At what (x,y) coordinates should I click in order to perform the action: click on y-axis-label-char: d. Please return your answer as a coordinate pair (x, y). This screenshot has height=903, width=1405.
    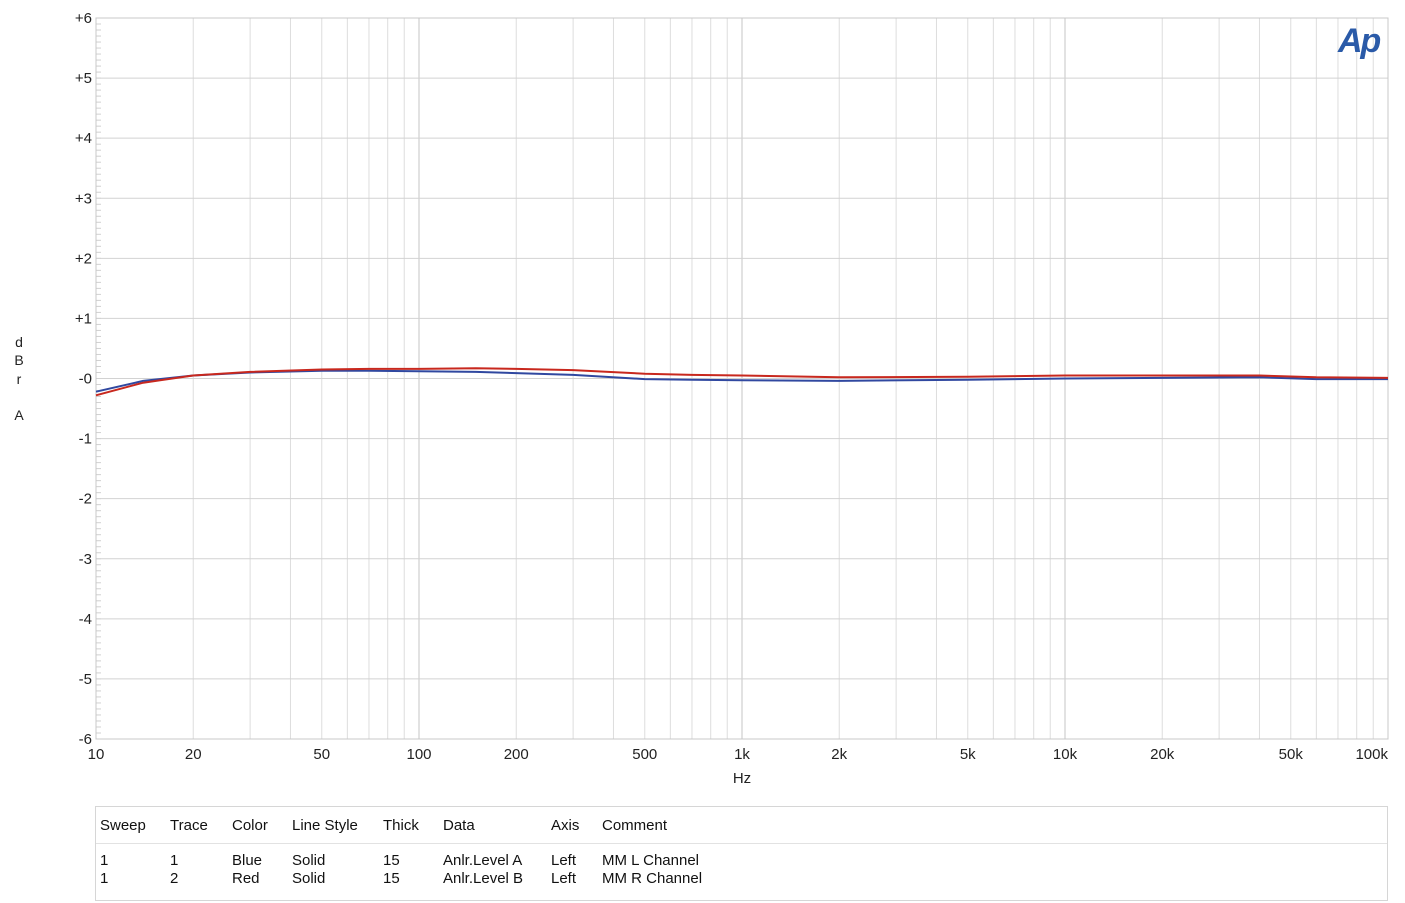
    Looking at the image, I should click on (19, 342).